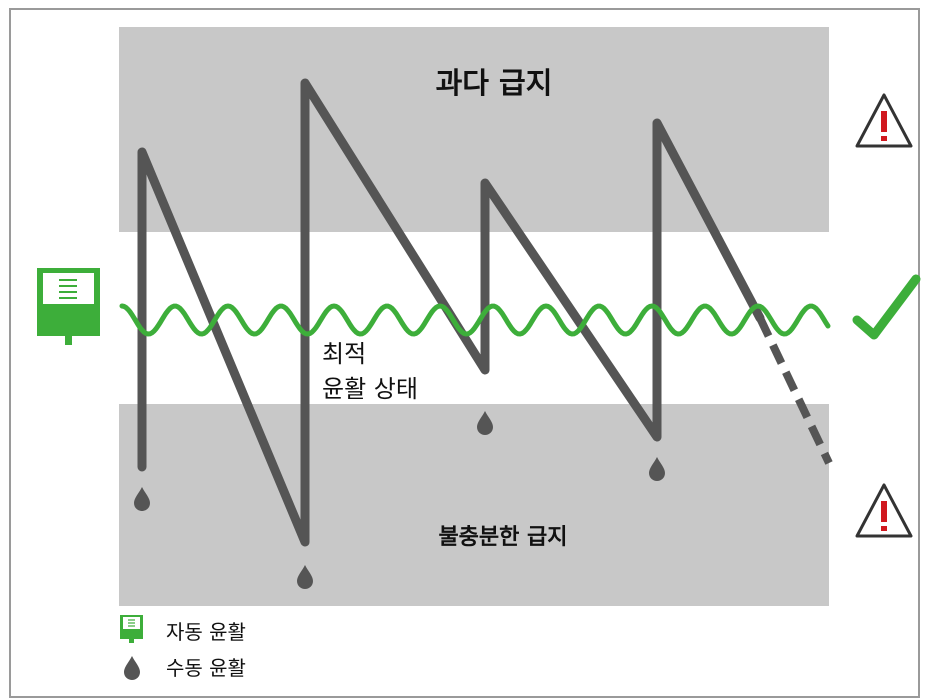 The height and width of the screenshot is (698, 932). Describe the element at coordinates (206, 668) in the screenshot. I see `legend-manual-label: 수동 윤활` at that location.